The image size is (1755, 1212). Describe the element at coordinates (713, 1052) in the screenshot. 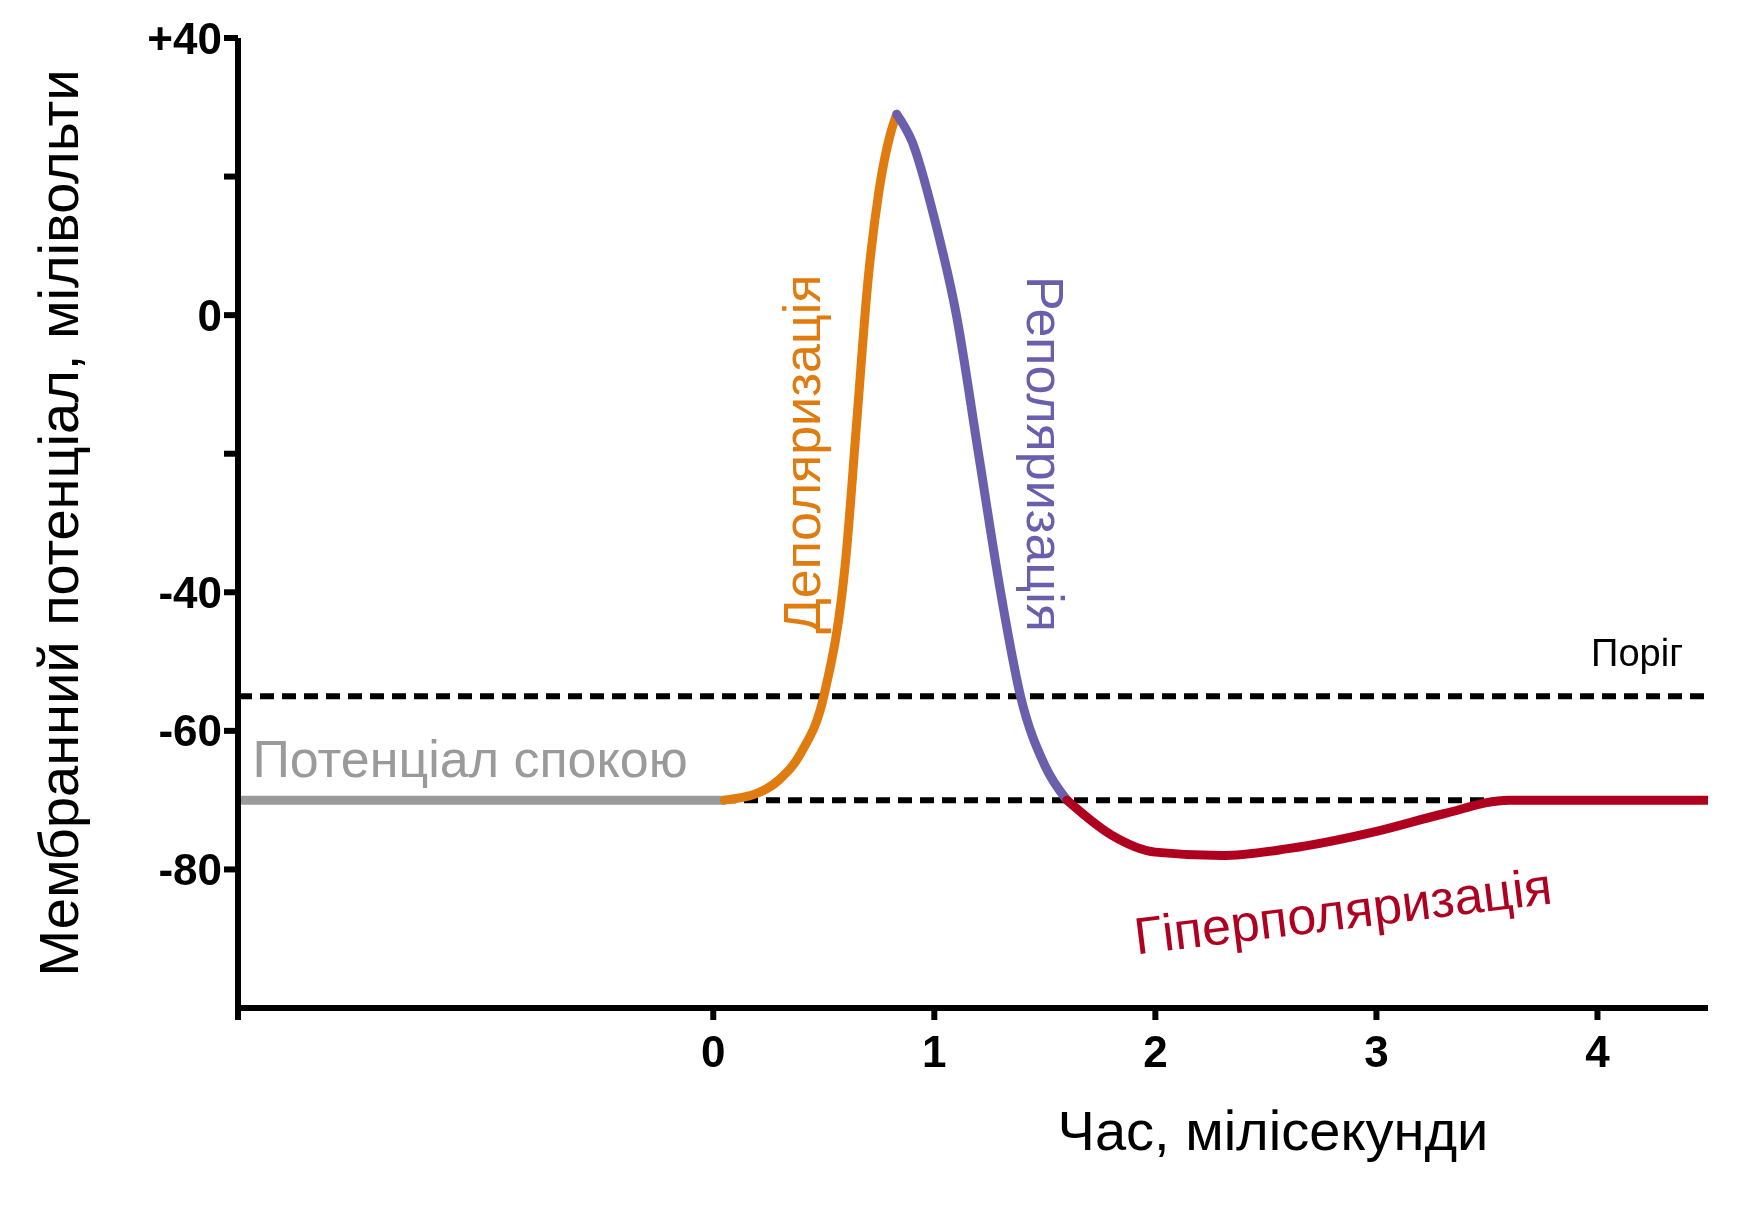

I see `x-tick-label: 0` at that location.